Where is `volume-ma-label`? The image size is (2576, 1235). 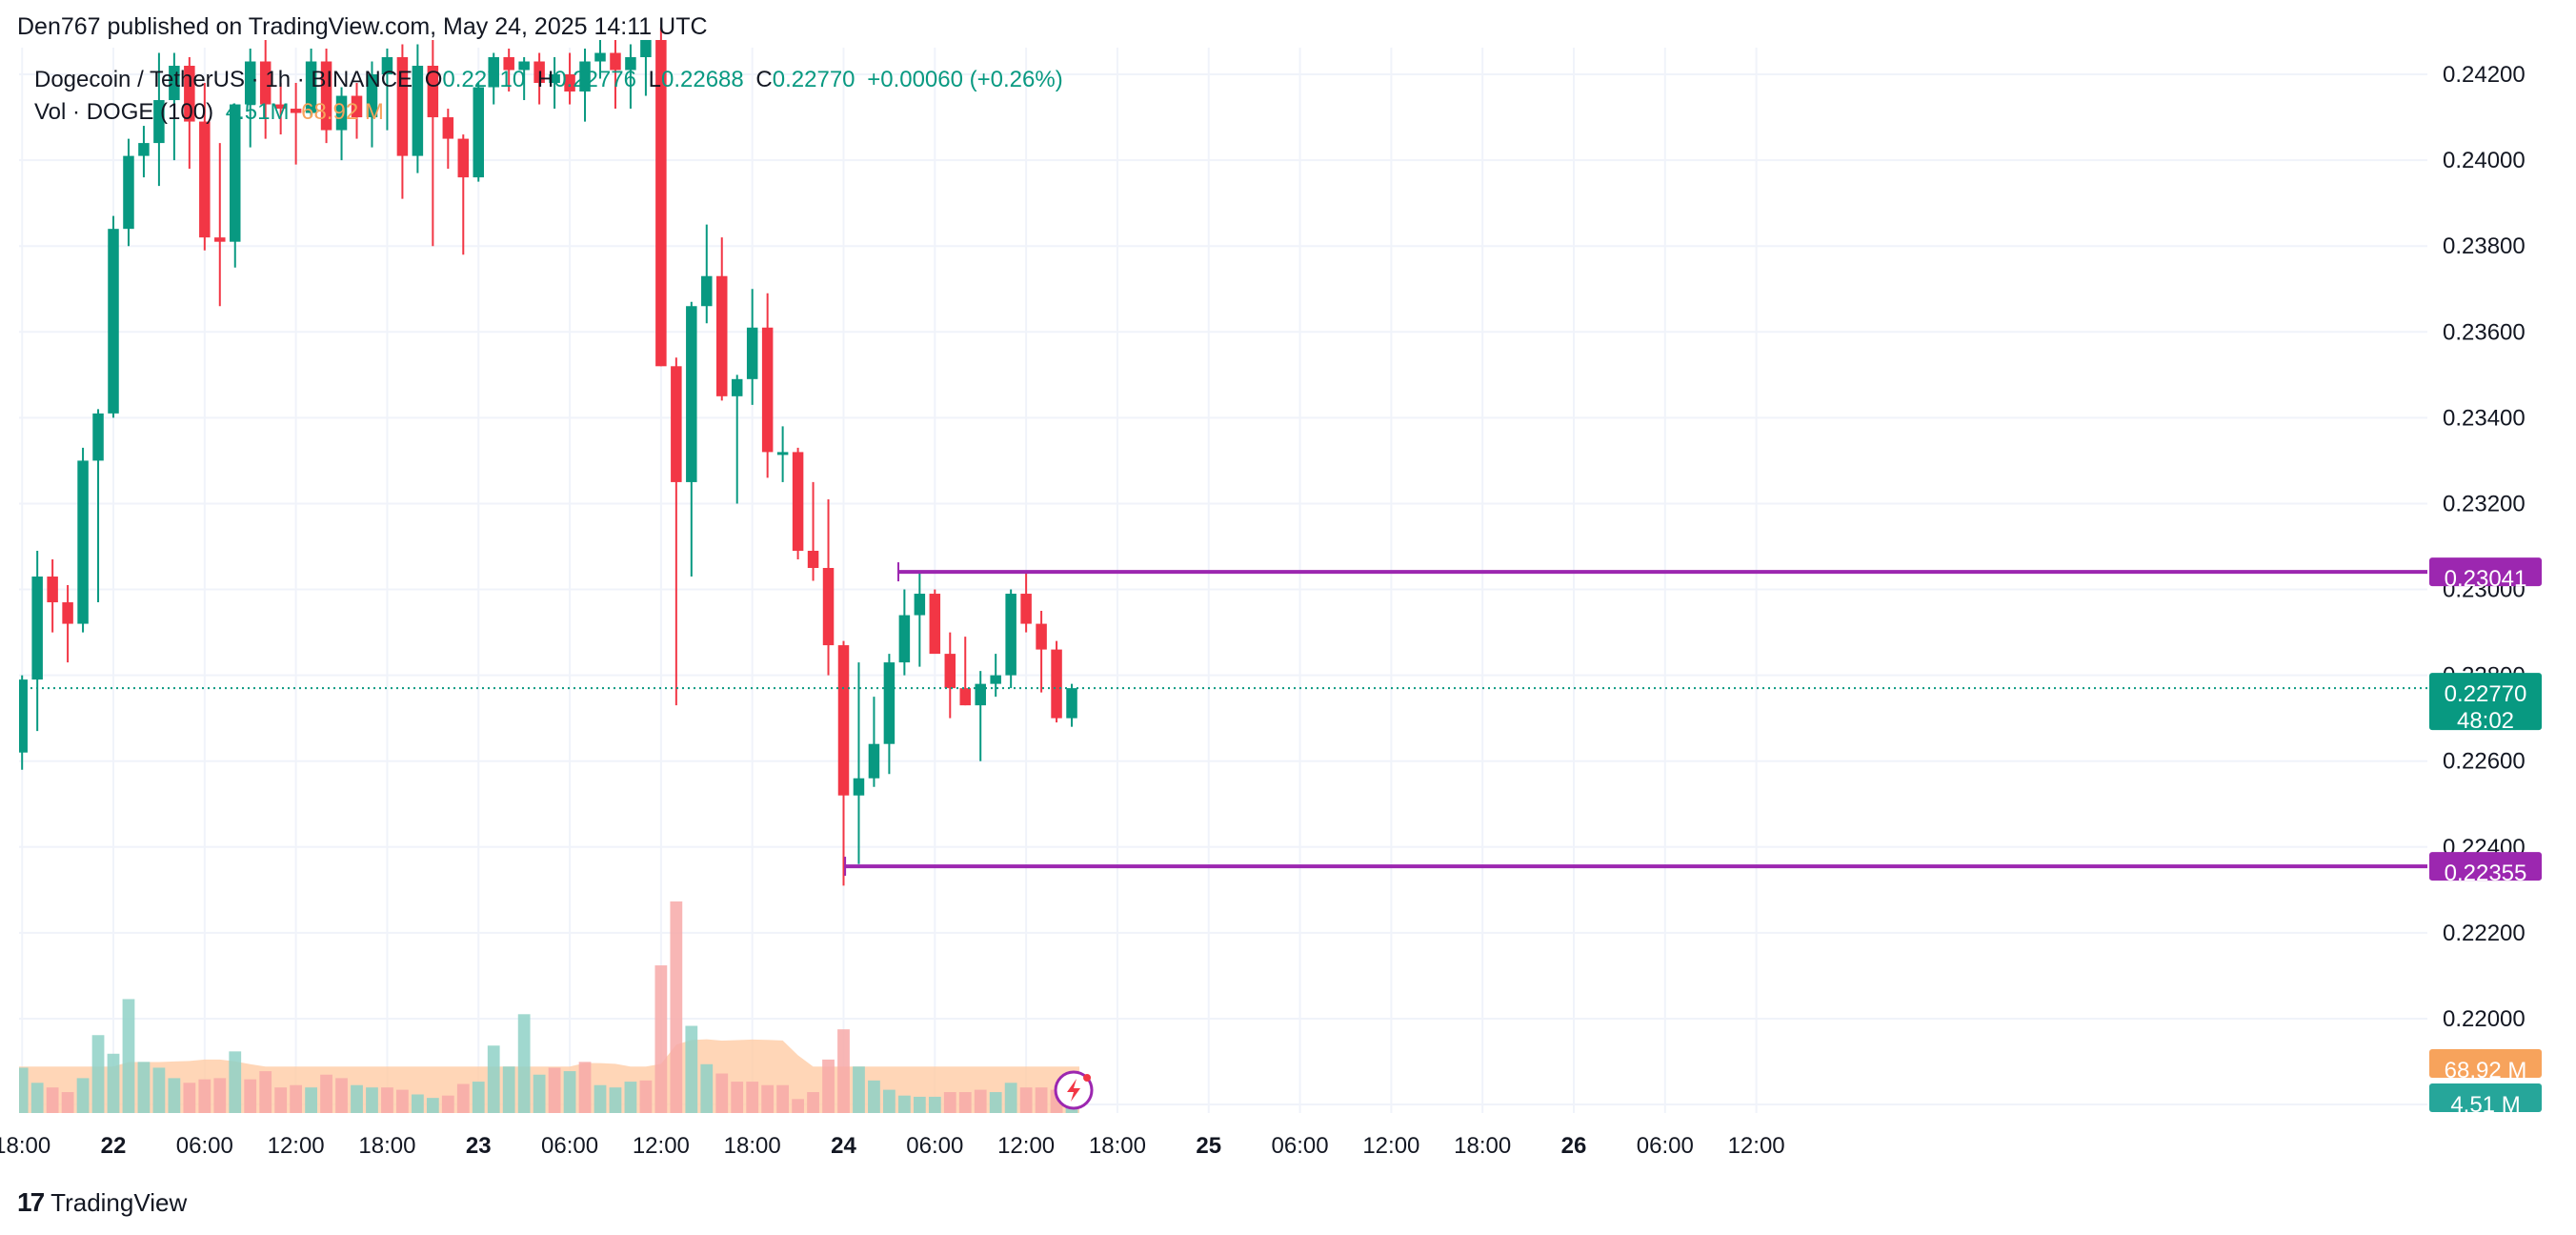
volume-ma-label is located at coordinates (2485, 1063).